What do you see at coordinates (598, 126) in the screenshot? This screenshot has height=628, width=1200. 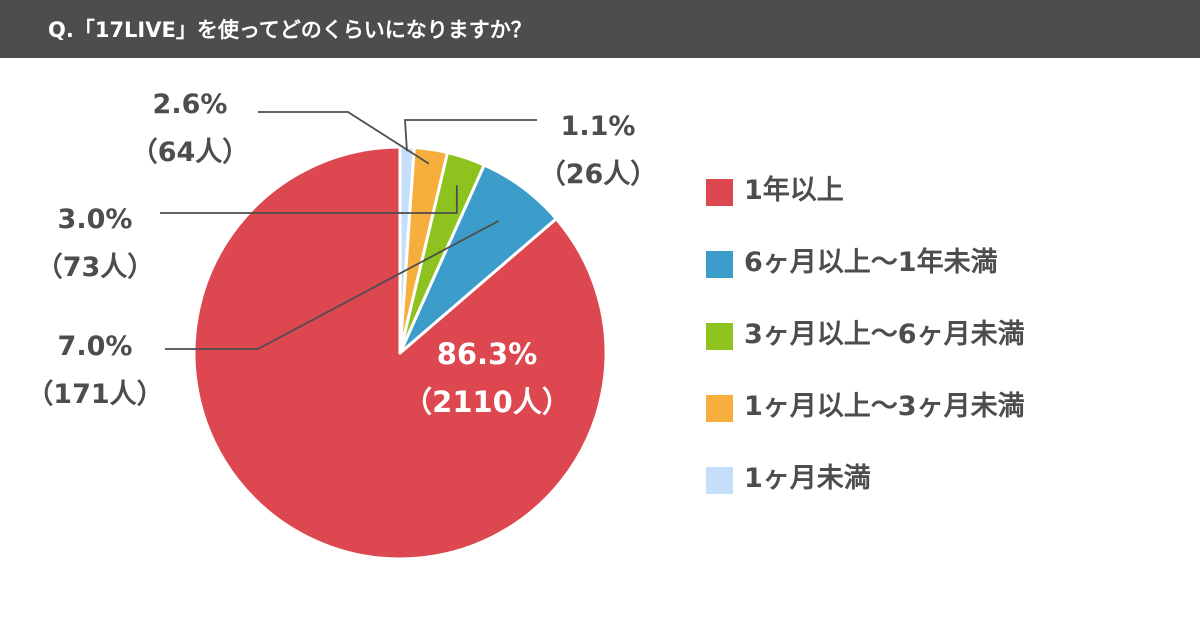 I see `data-label-percent: 1.1%` at bounding box center [598, 126].